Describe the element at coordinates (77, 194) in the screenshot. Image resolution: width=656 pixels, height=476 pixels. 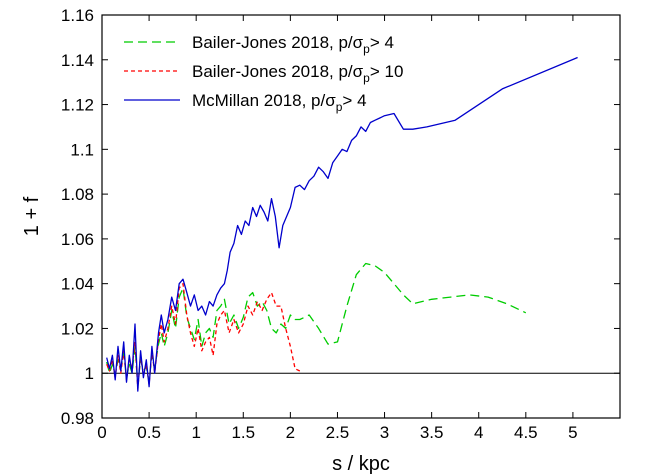
I see `y-tick-label: 1.08` at that location.